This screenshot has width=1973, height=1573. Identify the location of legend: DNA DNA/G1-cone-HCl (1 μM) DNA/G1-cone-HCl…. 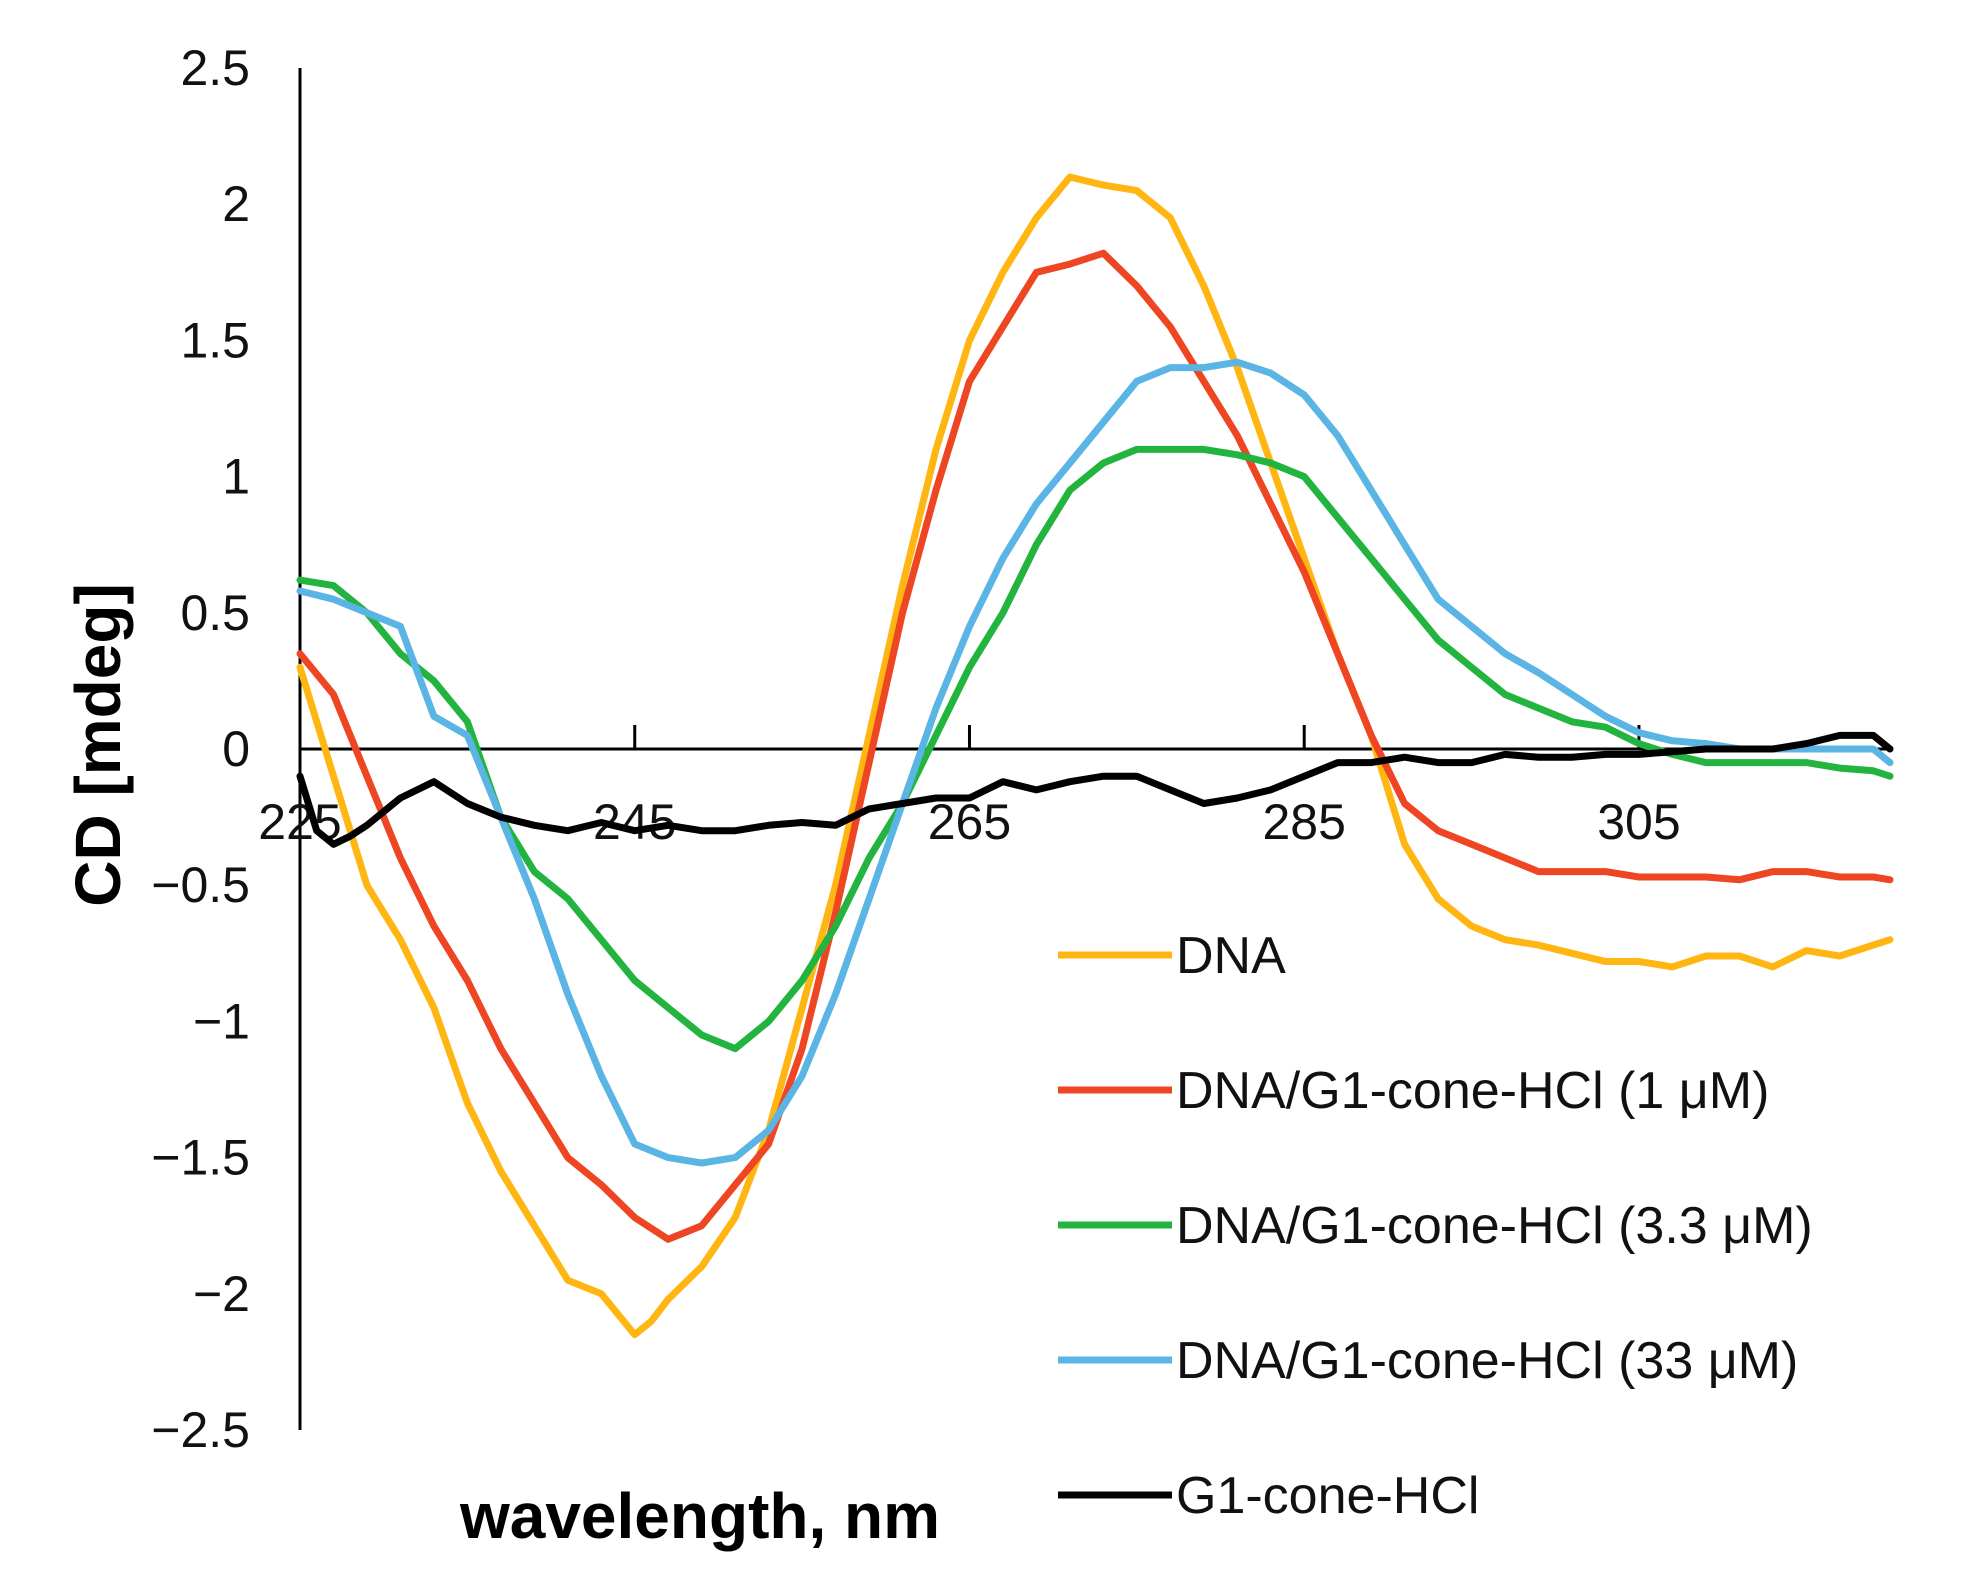
(1435, 1226).